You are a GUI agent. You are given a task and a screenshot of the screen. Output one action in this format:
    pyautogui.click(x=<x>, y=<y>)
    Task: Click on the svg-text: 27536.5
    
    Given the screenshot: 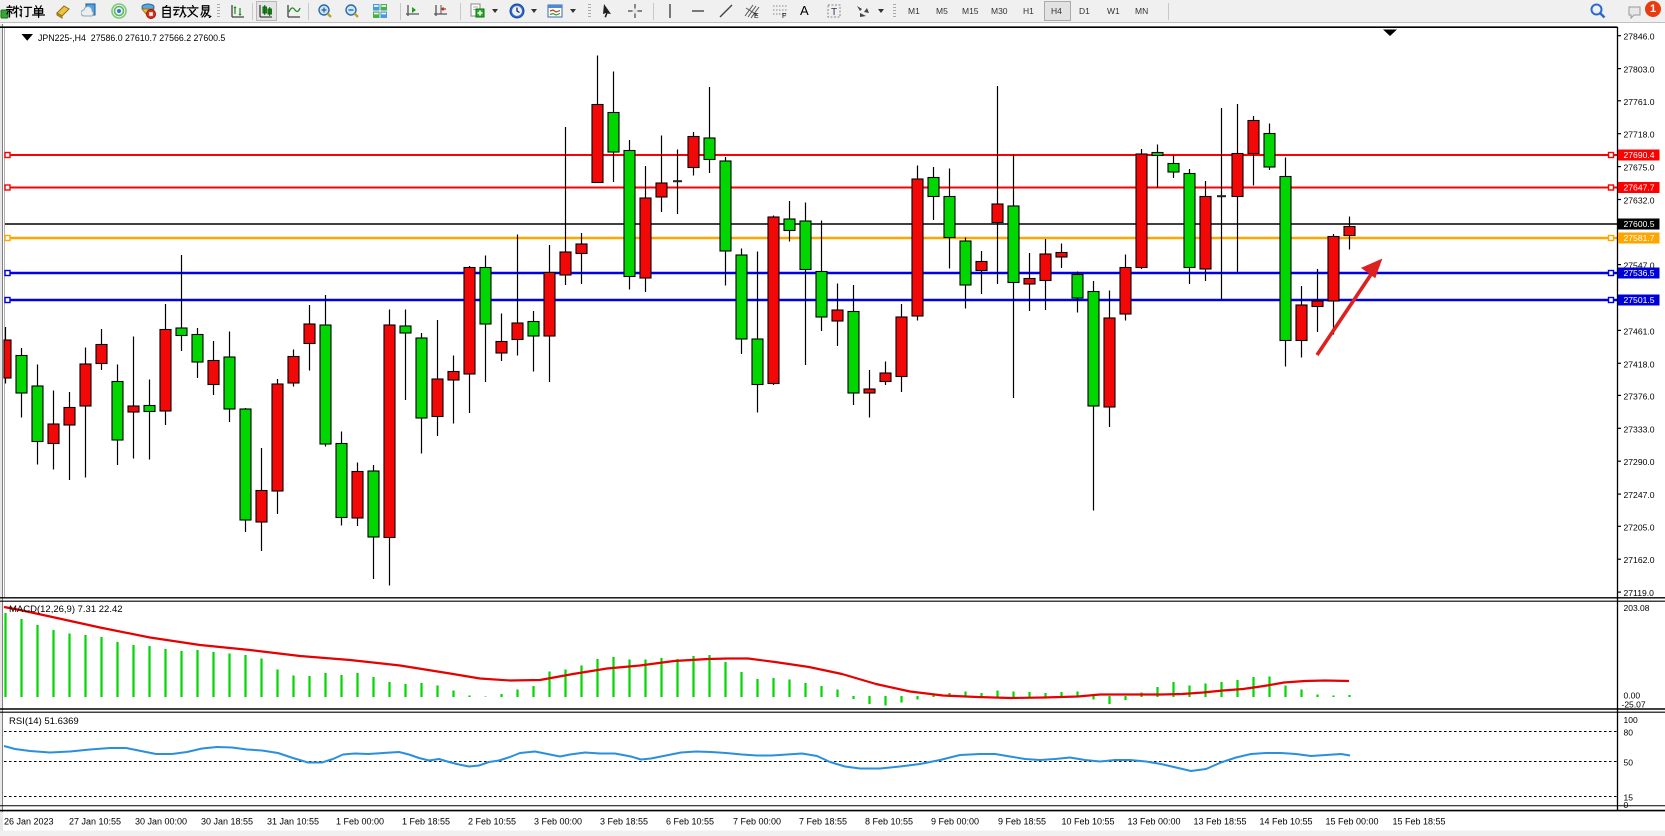 What is the action you would take?
    pyautogui.click(x=1639, y=273)
    